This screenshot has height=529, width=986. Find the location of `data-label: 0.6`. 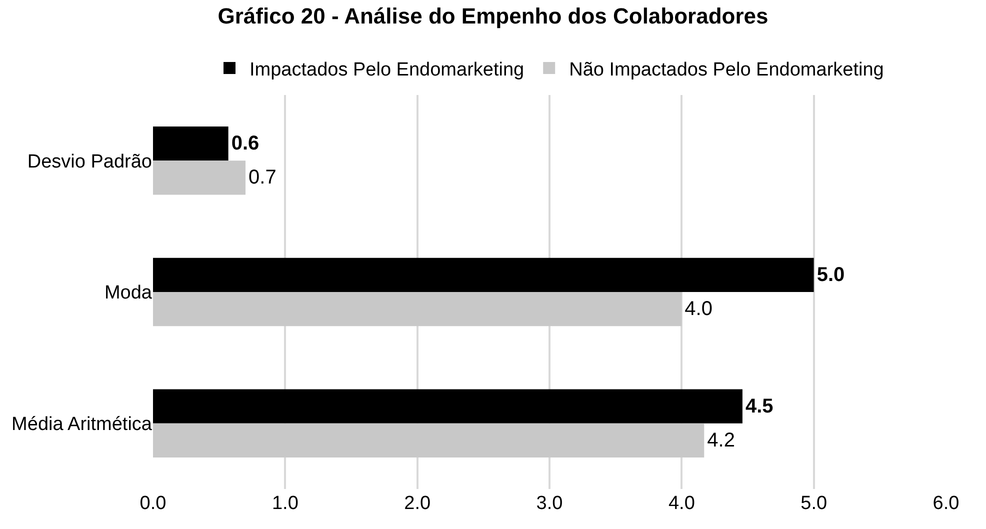

data-label: 0.6 is located at coordinates (245, 143).